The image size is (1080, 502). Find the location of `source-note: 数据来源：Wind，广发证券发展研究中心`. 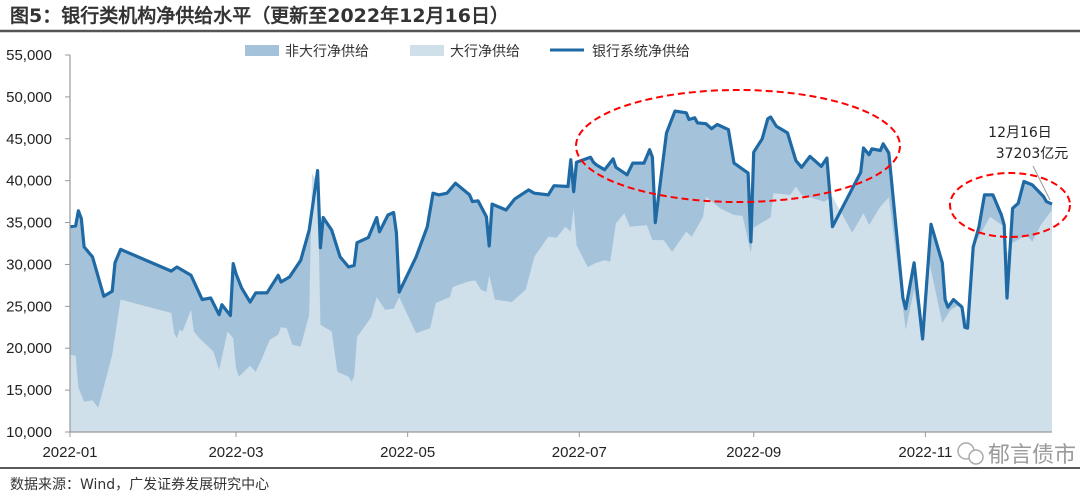

source-note: 数据来源：Wind，广发证券发展研究中心 is located at coordinates (139, 485).